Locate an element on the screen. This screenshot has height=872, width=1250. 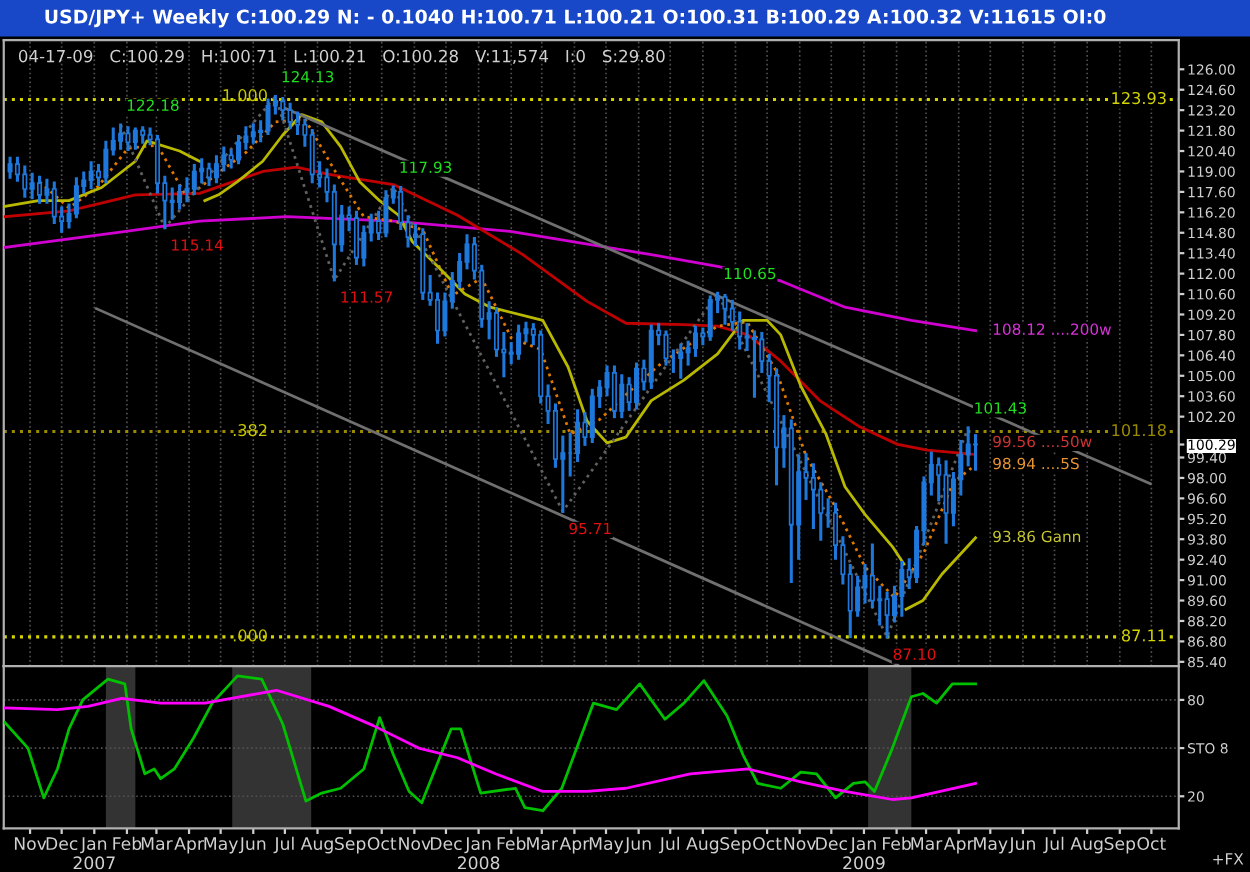
annotation: 1.000 is located at coordinates (245, 95).